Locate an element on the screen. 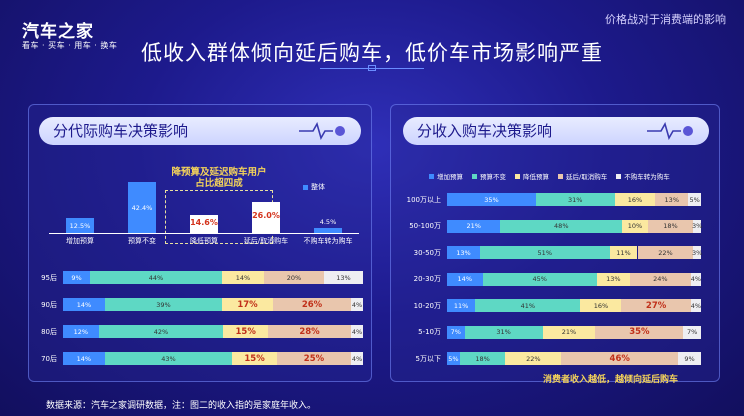 The height and width of the screenshot is (416, 744). annotation-line-2: 占比超四成 is located at coordinates (219, 183).